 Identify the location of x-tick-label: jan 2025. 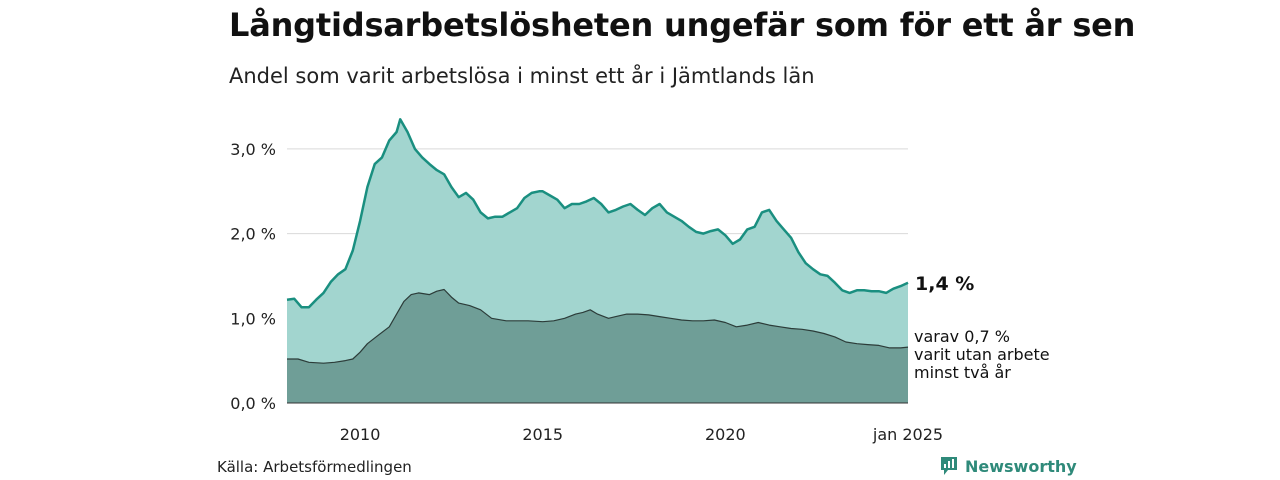
(907, 434).